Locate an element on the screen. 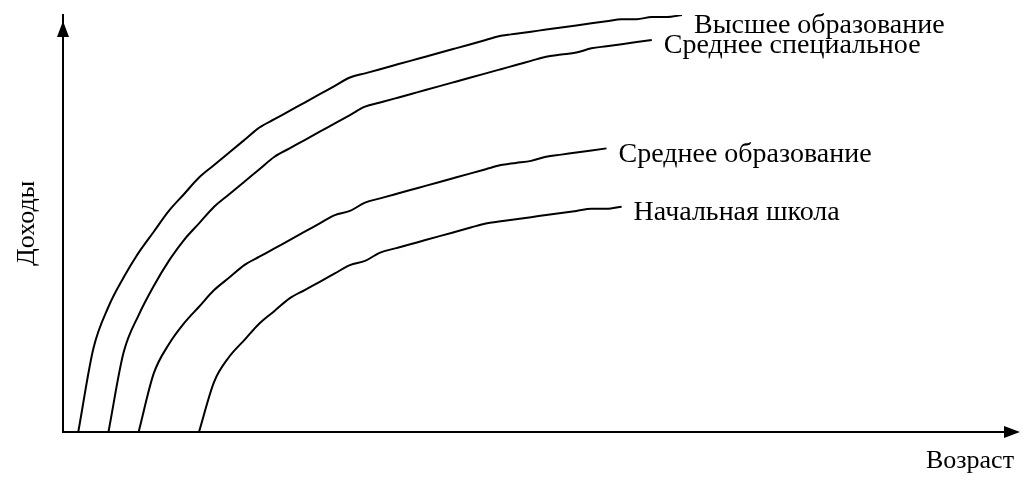 The height and width of the screenshot is (489, 1032). x-axis-title: Возраст is located at coordinates (969, 460).